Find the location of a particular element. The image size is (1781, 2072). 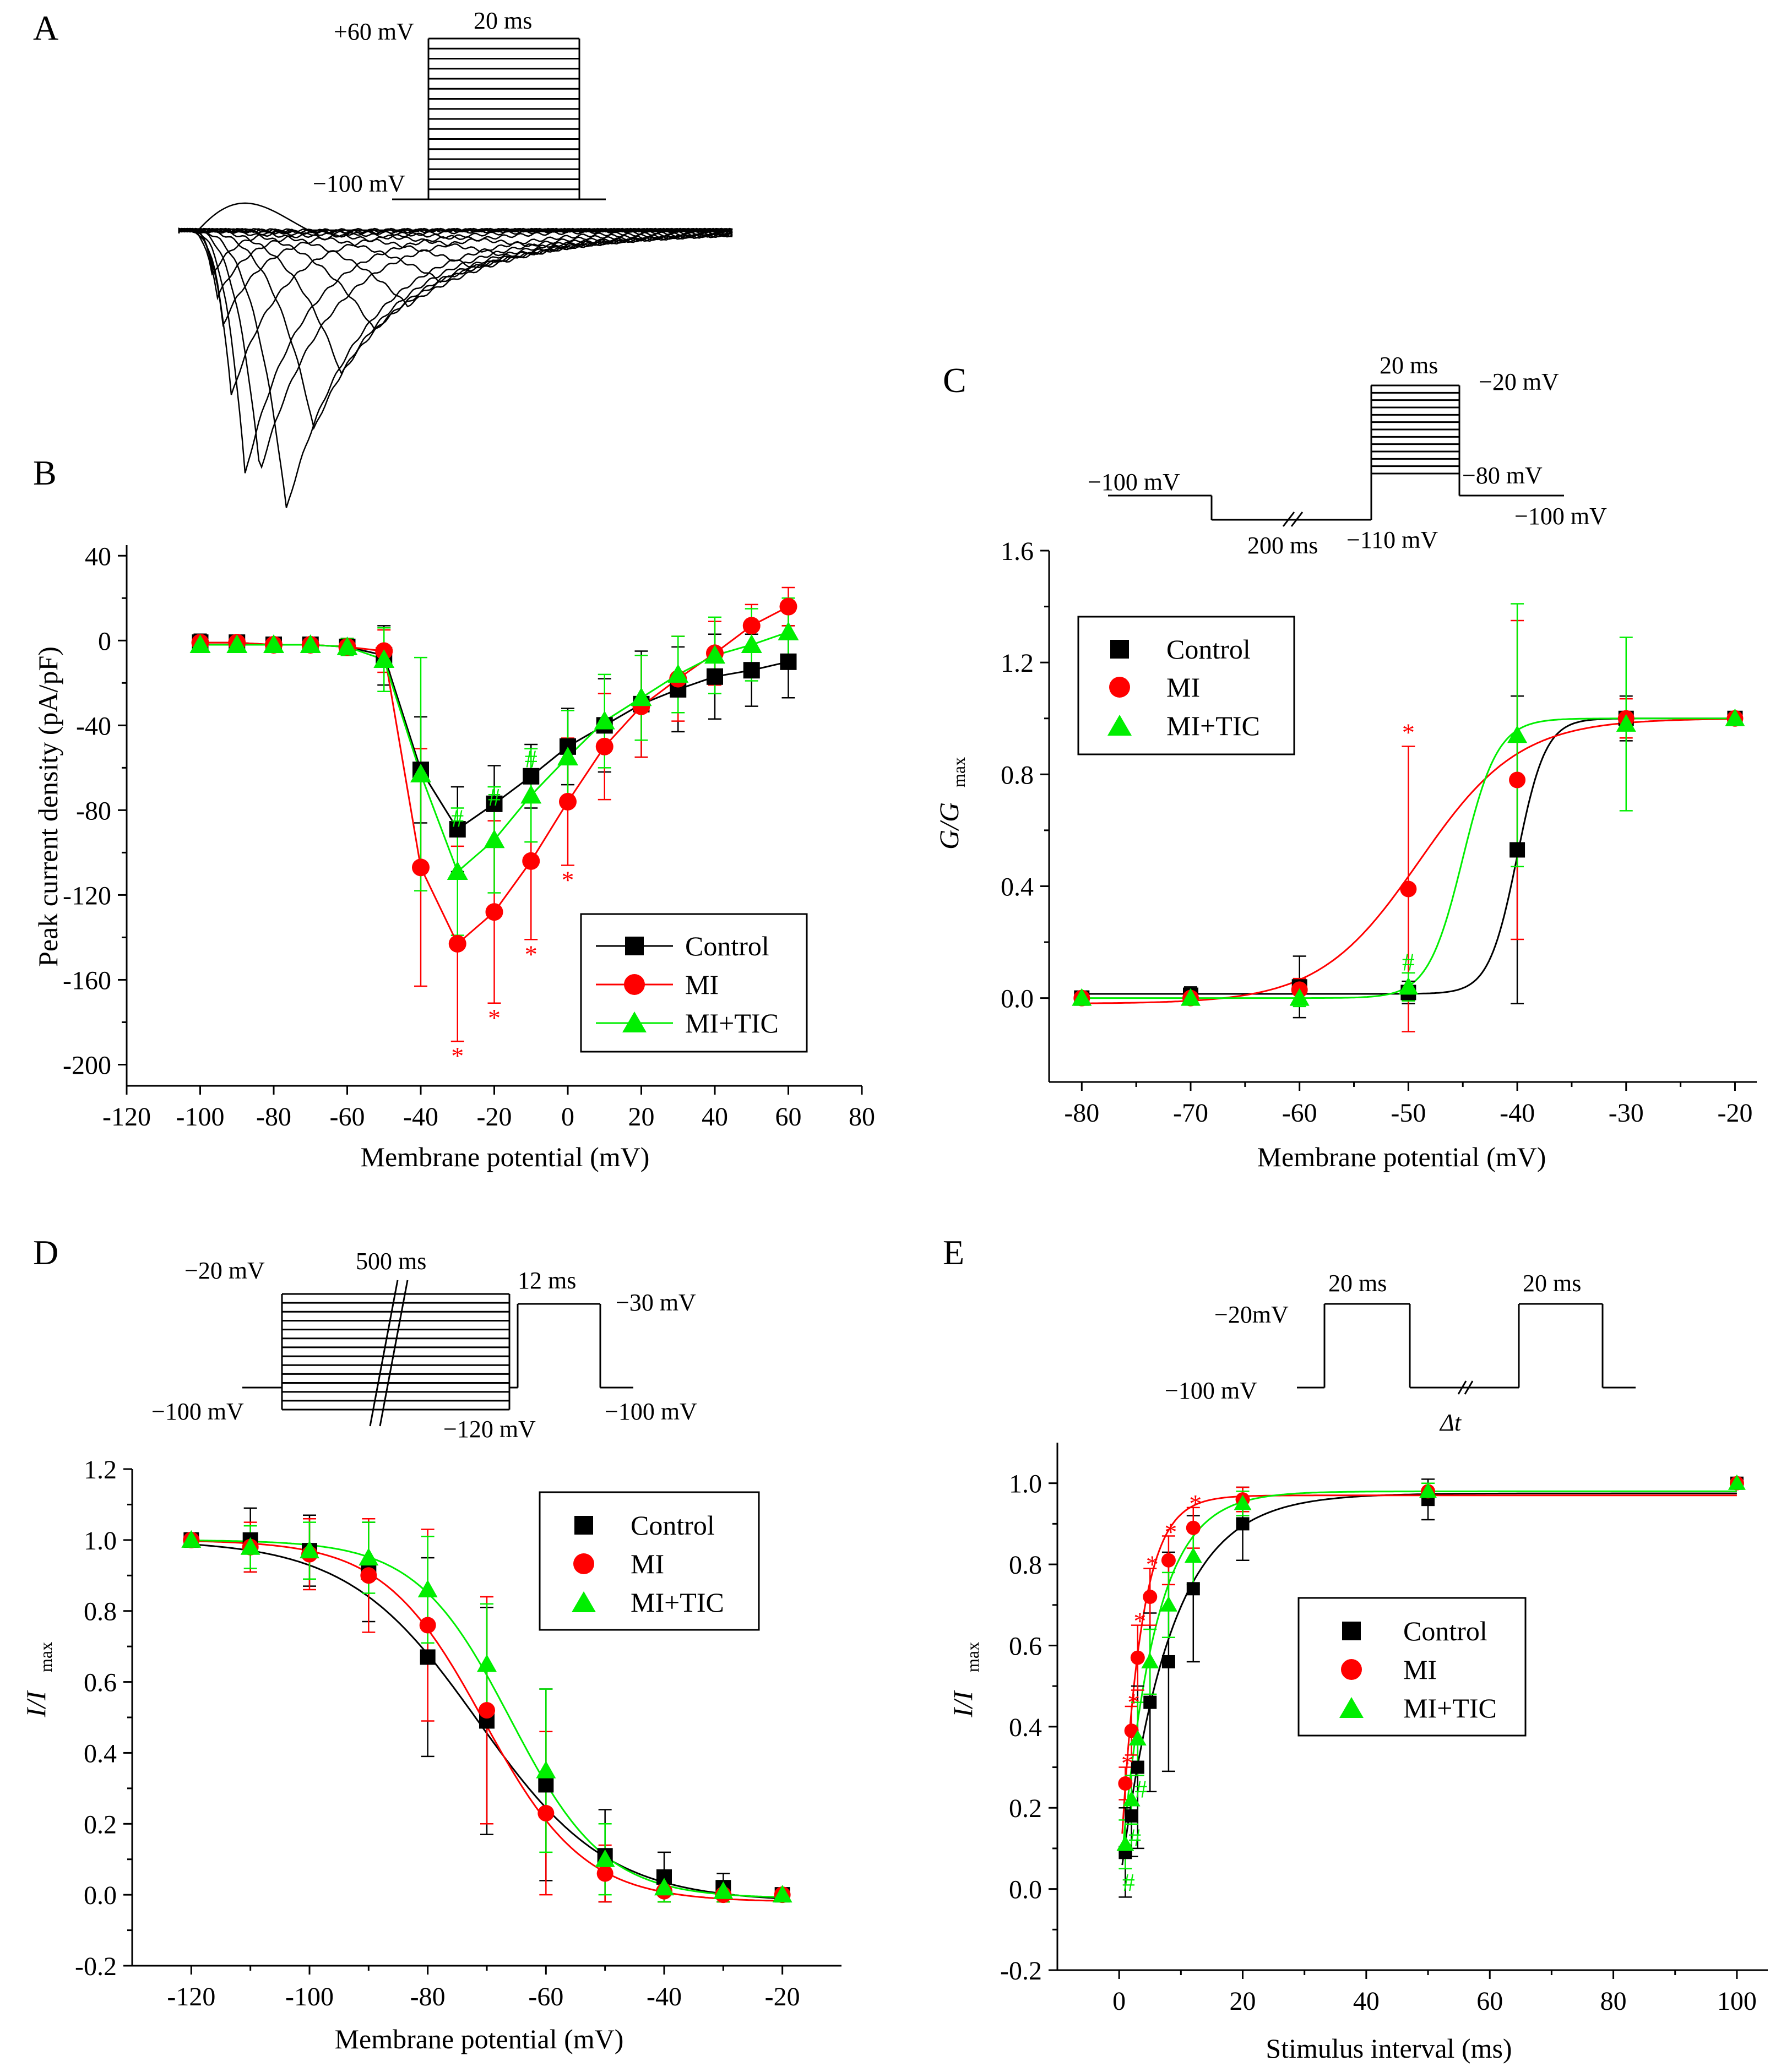

protocol-d-cond-duration: 500 ms is located at coordinates (391, 1261).